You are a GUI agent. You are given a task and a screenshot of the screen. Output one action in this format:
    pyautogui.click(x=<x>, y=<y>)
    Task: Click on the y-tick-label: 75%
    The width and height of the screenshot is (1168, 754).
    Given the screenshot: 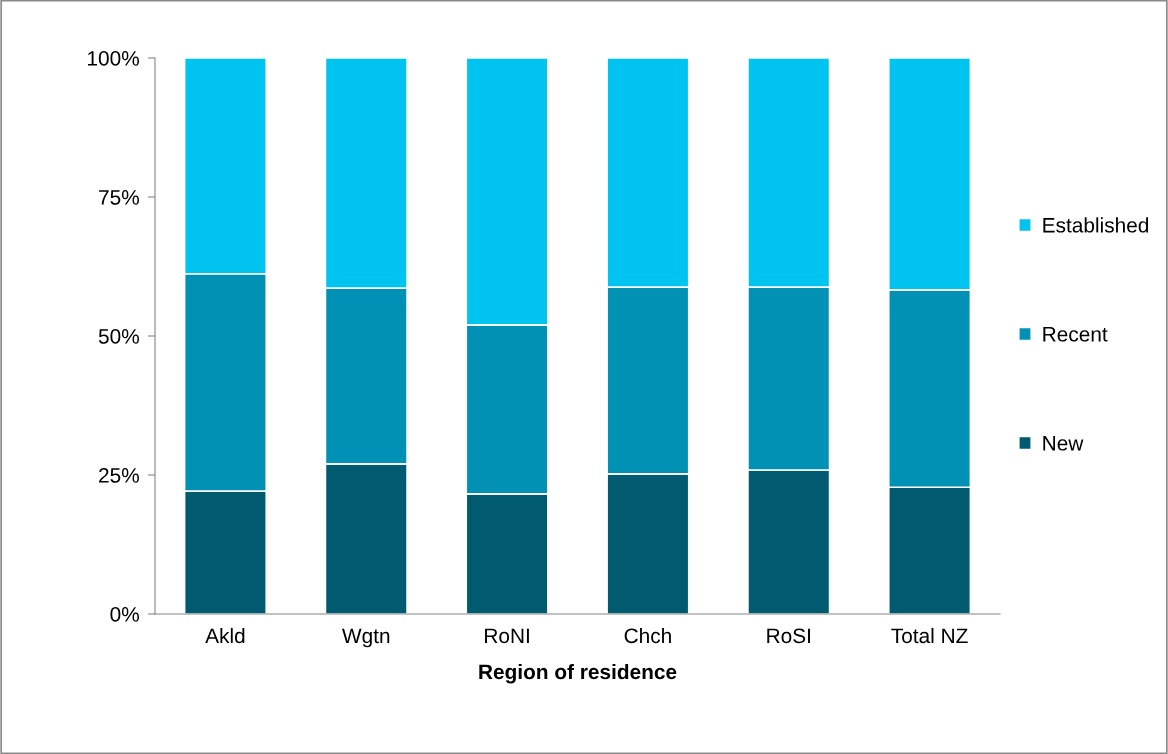 What is the action you would take?
    pyautogui.click(x=119, y=197)
    